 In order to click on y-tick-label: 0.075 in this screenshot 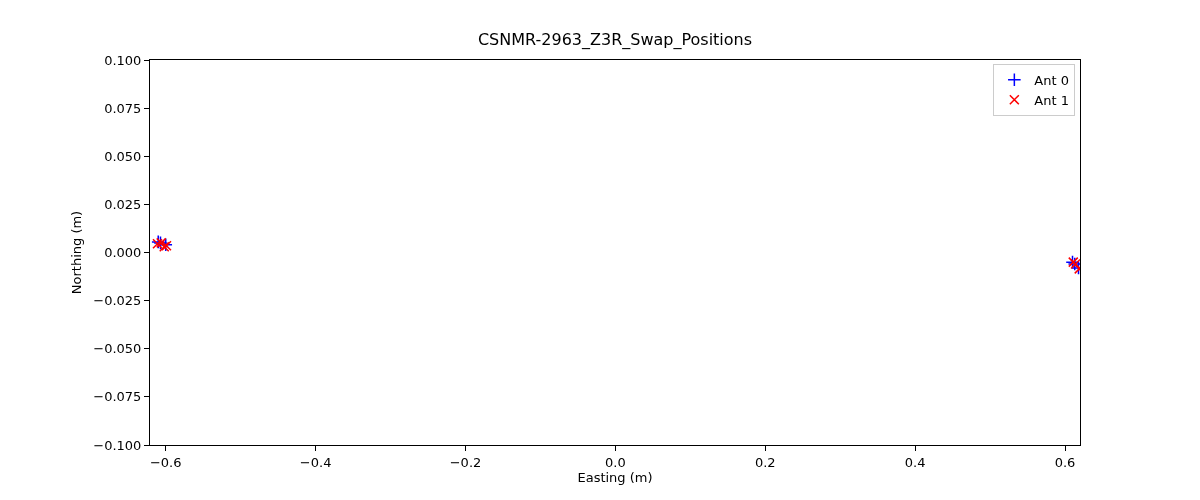, I will do `click(123, 108)`.